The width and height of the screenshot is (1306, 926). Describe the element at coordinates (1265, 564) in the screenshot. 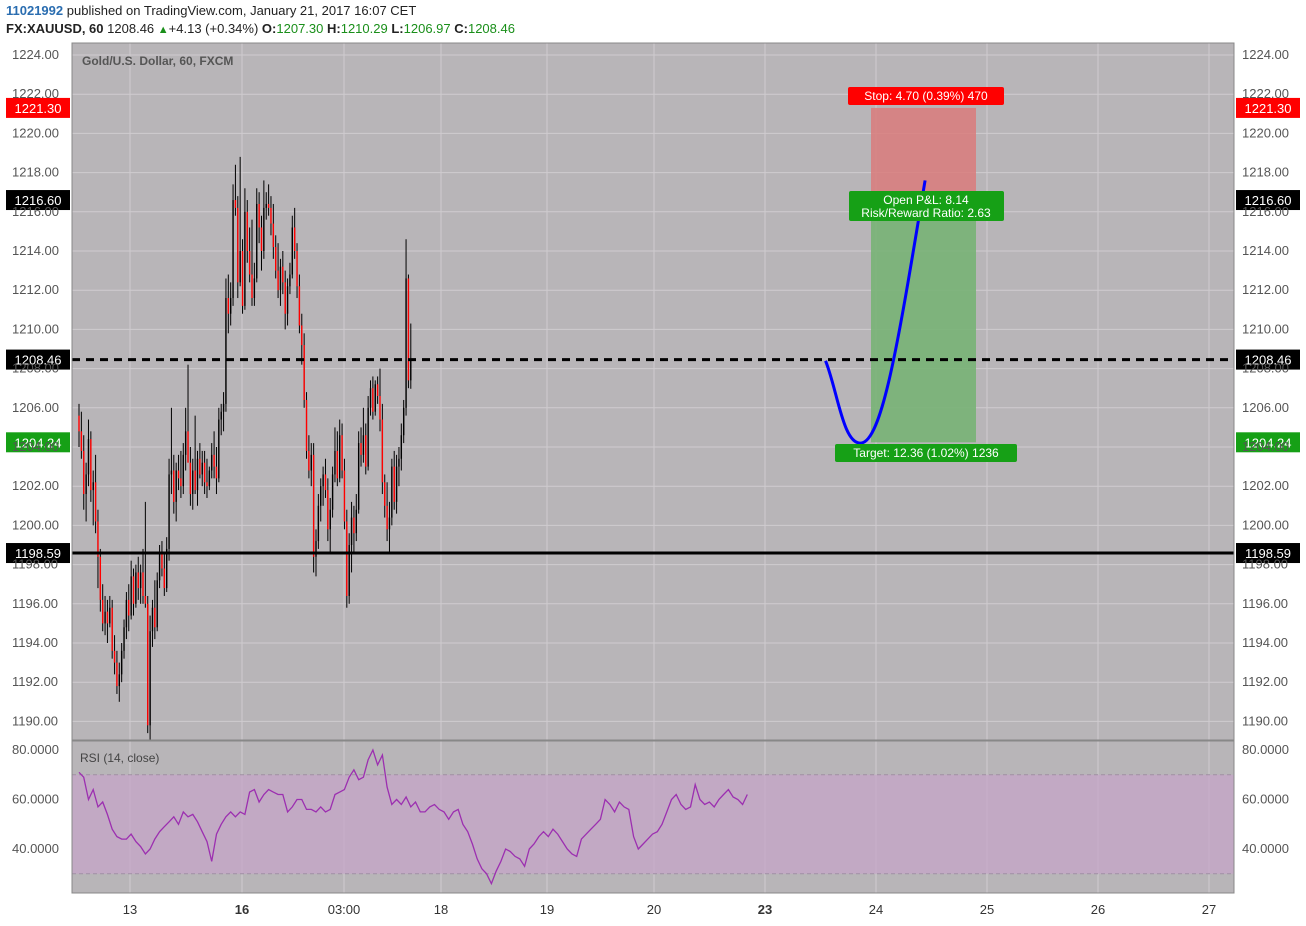

I see `y-tick-label-right: 1198.00` at that location.